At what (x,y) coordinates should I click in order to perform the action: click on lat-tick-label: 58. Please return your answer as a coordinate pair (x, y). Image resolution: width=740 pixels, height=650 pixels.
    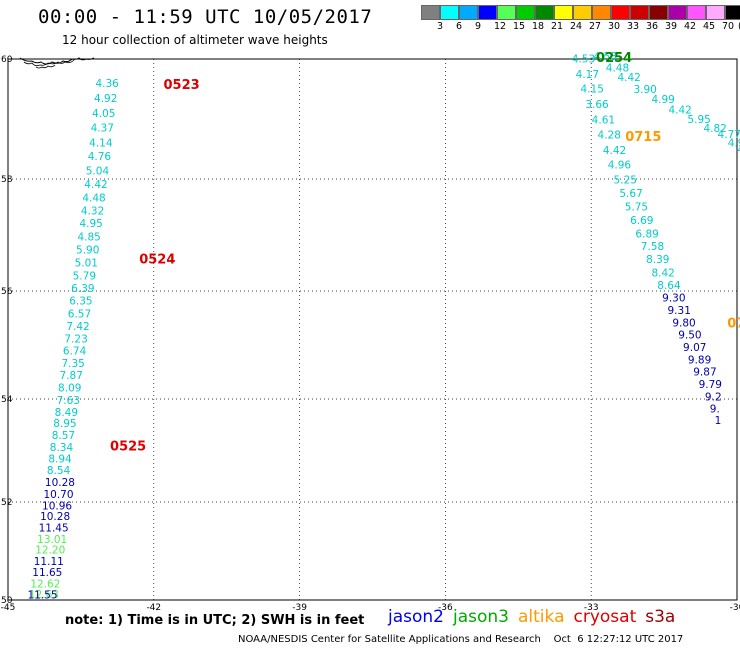
    Looking at the image, I should click on (7, 180).